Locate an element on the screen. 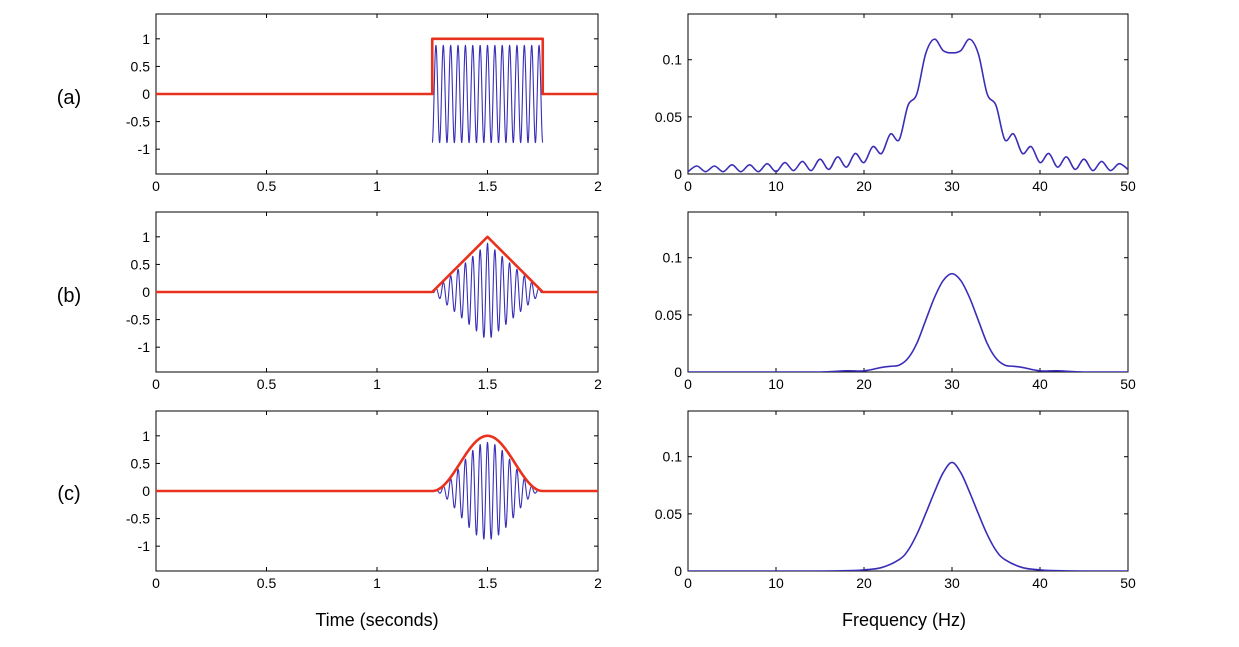 This screenshot has height=647, width=1239. y-tick-label: 0.1 is located at coordinates (673, 457).